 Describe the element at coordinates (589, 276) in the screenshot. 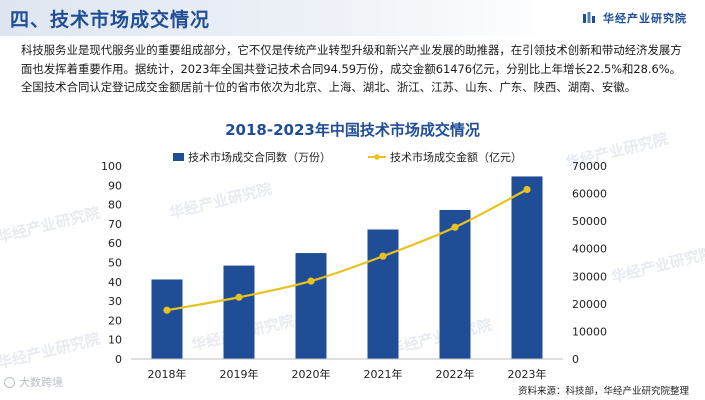

I see `y-right-tick-label: 30000` at that location.